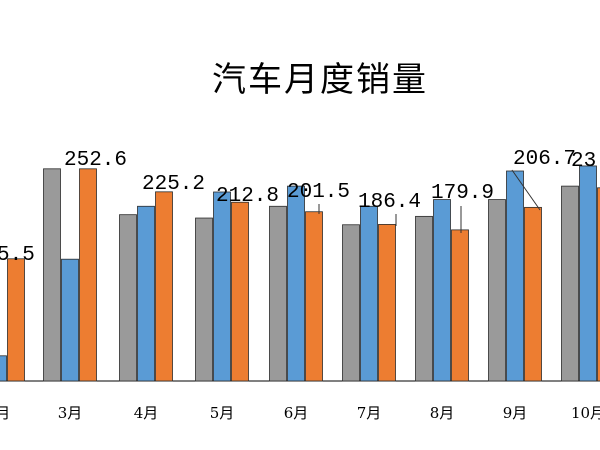 The image size is (600, 450). I want to click on data-label: 186.4, so click(389, 202).